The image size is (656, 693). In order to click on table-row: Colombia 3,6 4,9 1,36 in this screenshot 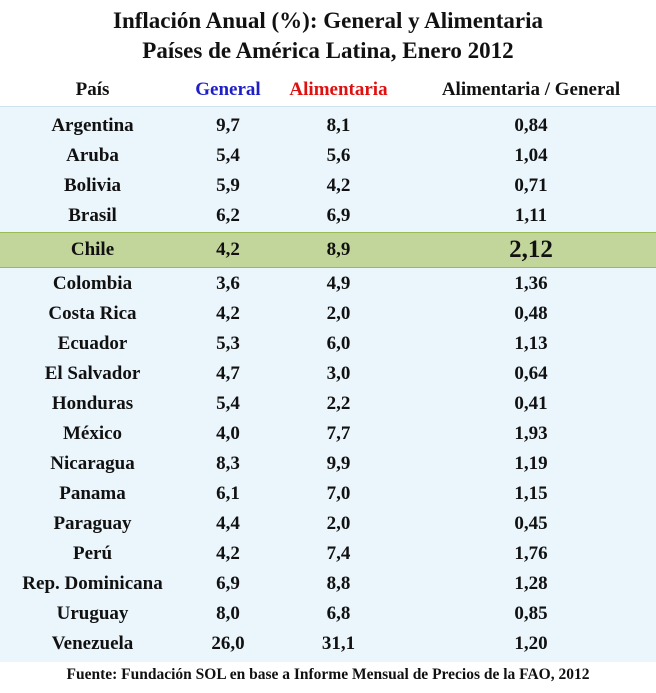, I will do `click(328, 284)`.